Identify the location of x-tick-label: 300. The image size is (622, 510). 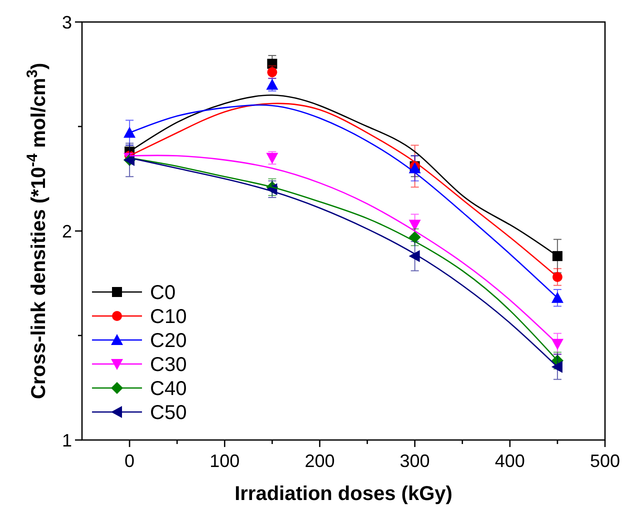
(415, 461).